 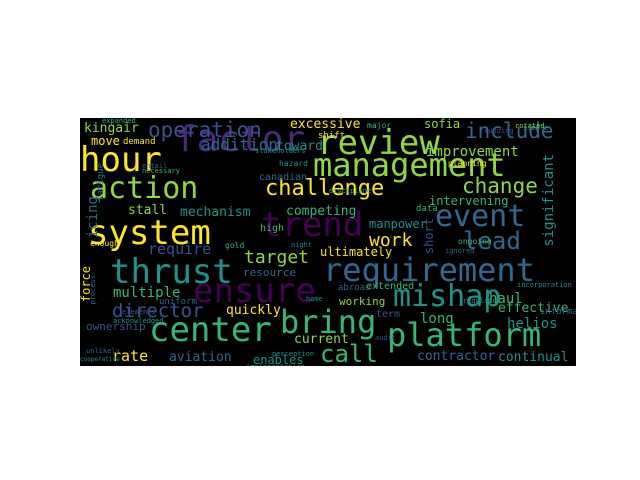 What do you see at coordinates (532, 324) in the screenshot?
I see `word-helios: helios` at bounding box center [532, 324].